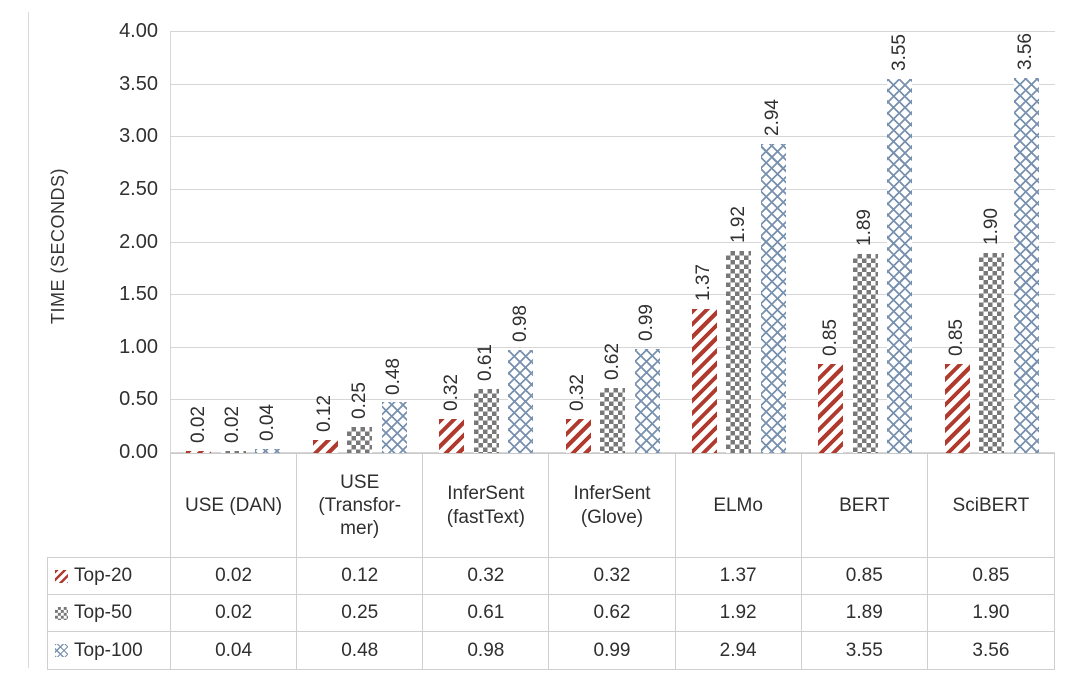  What do you see at coordinates (865, 613) in the screenshot?
I see `table-value-cell: 1.89` at bounding box center [865, 613].